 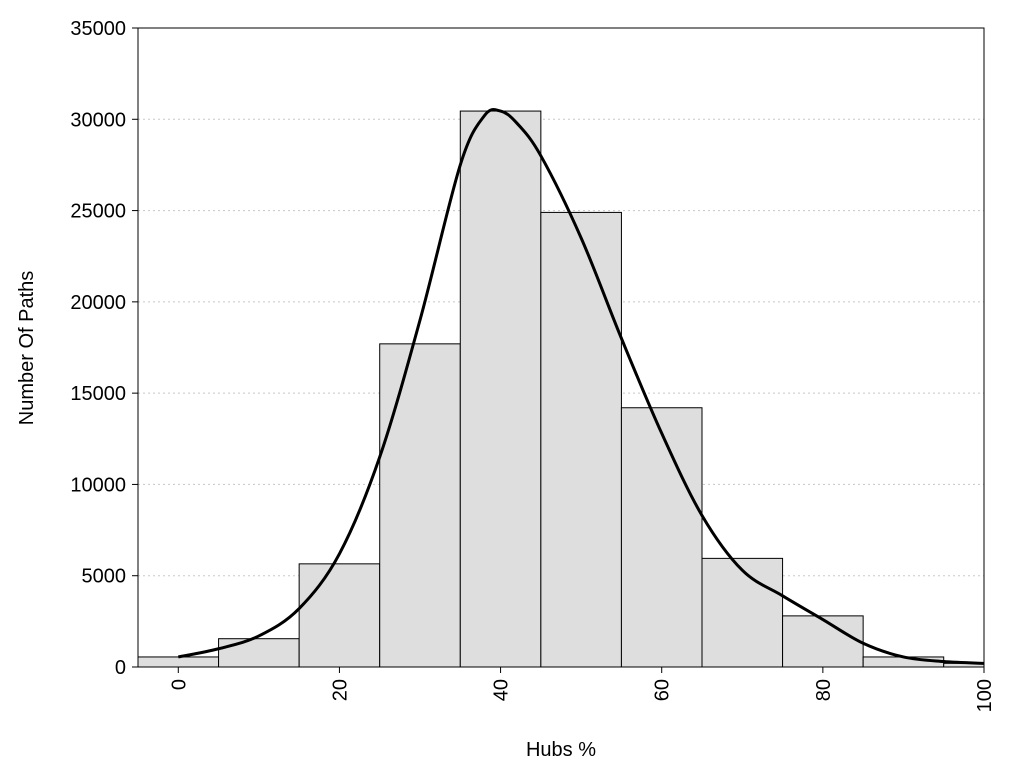 What do you see at coordinates (340, 690) in the screenshot?
I see `x-tick-label: 20` at bounding box center [340, 690].